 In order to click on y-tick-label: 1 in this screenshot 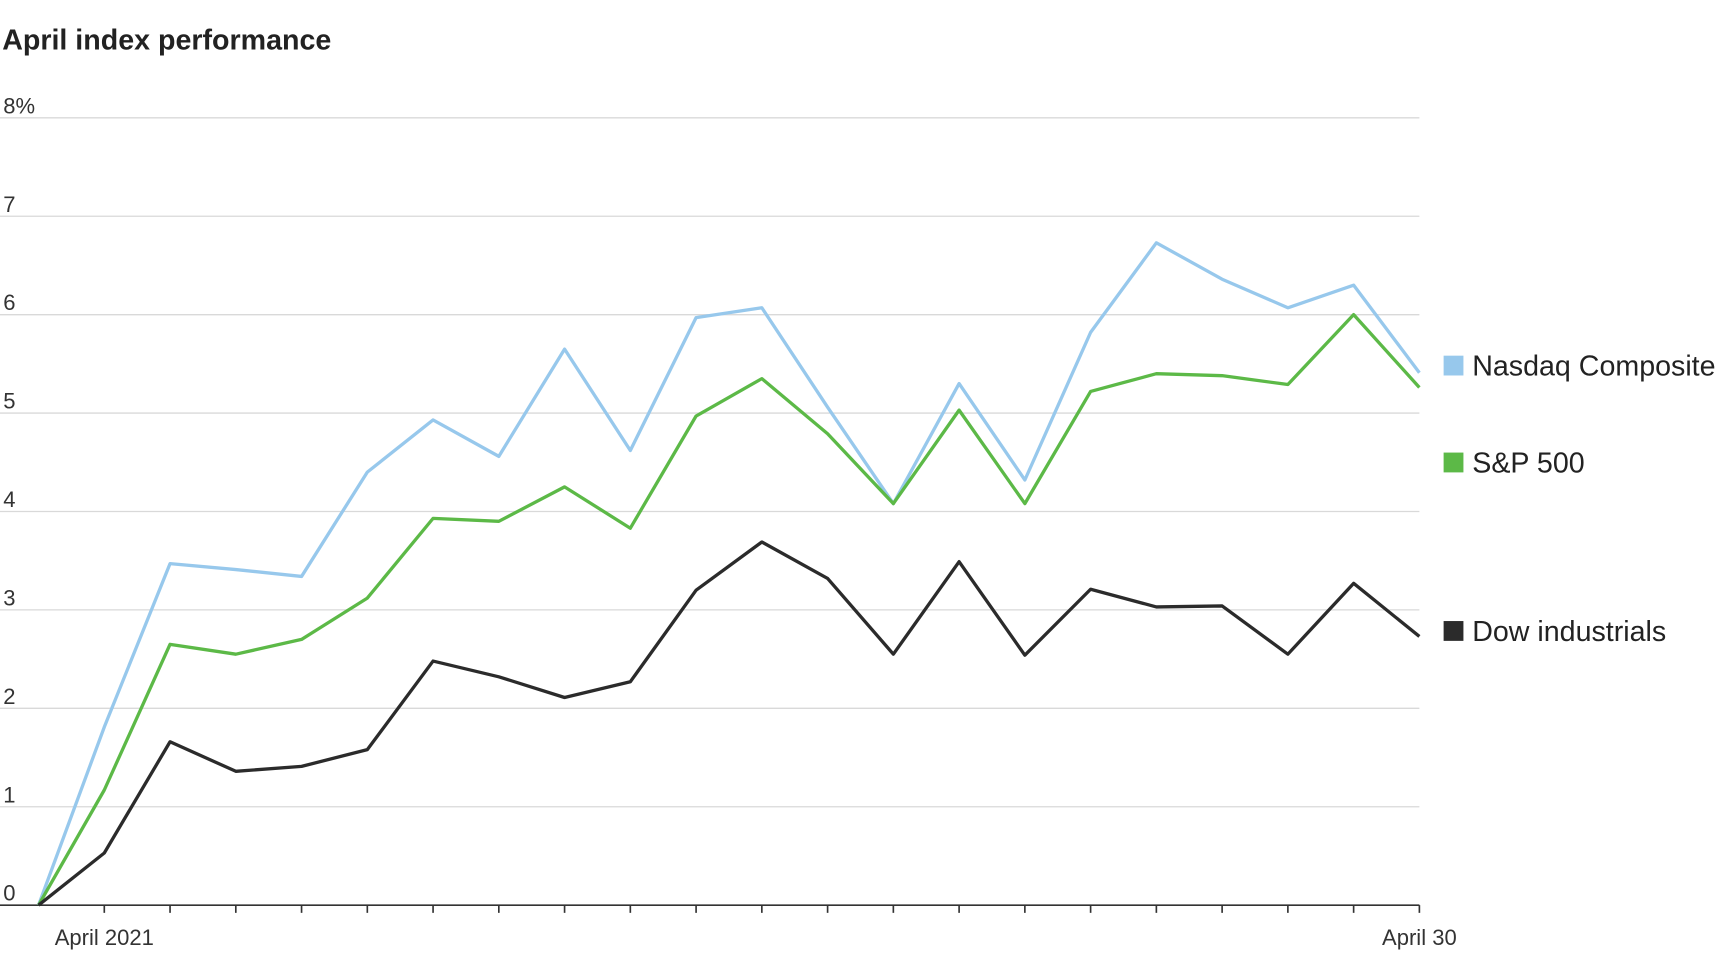, I will do `click(9, 794)`.